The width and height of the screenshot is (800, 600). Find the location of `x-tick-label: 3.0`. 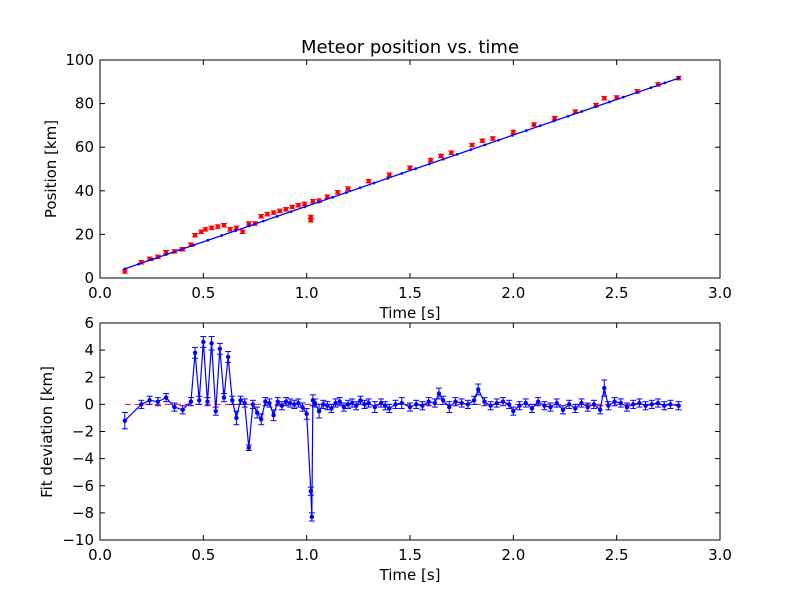

x-tick-label: 3.0 is located at coordinates (720, 555).